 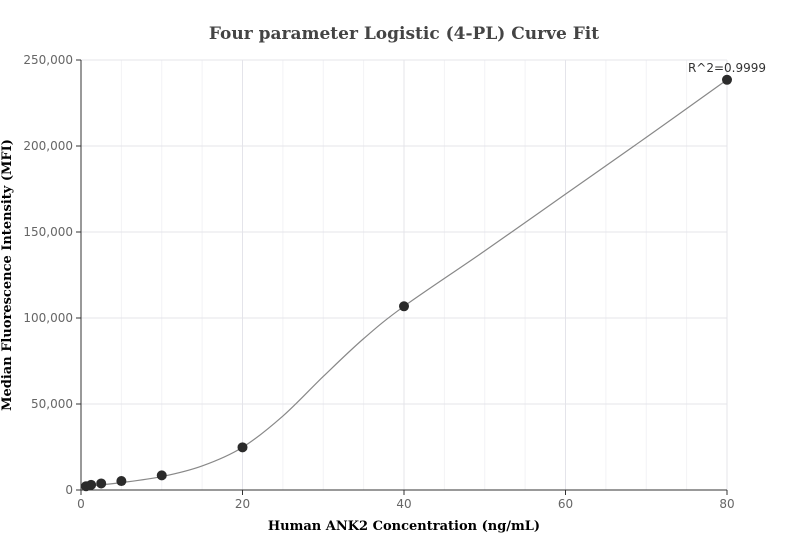 I want to click on y-tick-label: 150,000, so click(x=48, y=232).